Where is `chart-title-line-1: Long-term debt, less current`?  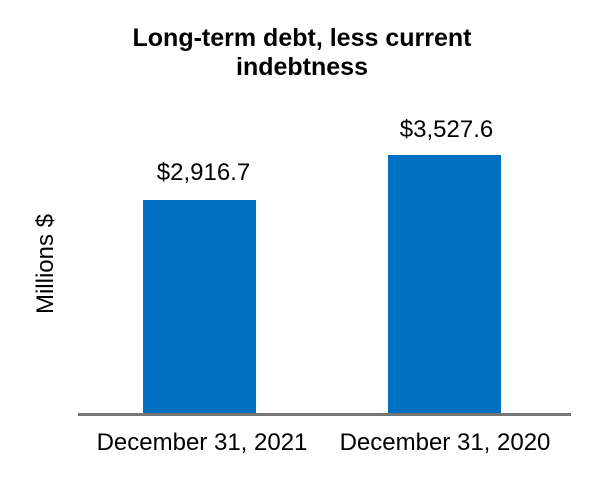
chart-title-line-1: Long-term debt, less current is located at coordinates (302, 38).